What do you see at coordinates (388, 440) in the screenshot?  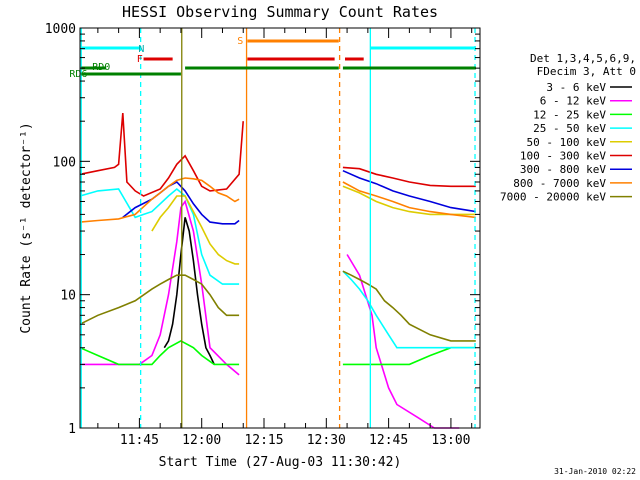 I see `x-tick-label-4: 12:45` at bounding box center [388, 440].